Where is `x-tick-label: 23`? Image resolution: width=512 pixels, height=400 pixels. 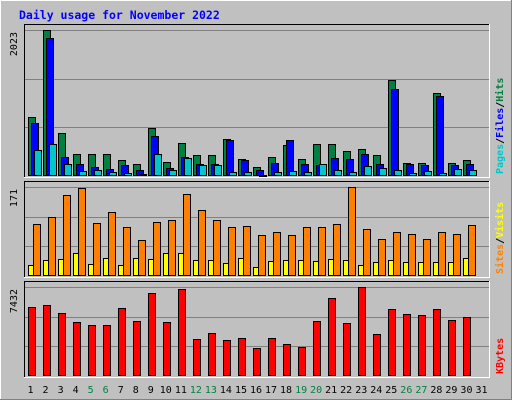 x-tick-label: 23 is located at coordinates (361, 390).